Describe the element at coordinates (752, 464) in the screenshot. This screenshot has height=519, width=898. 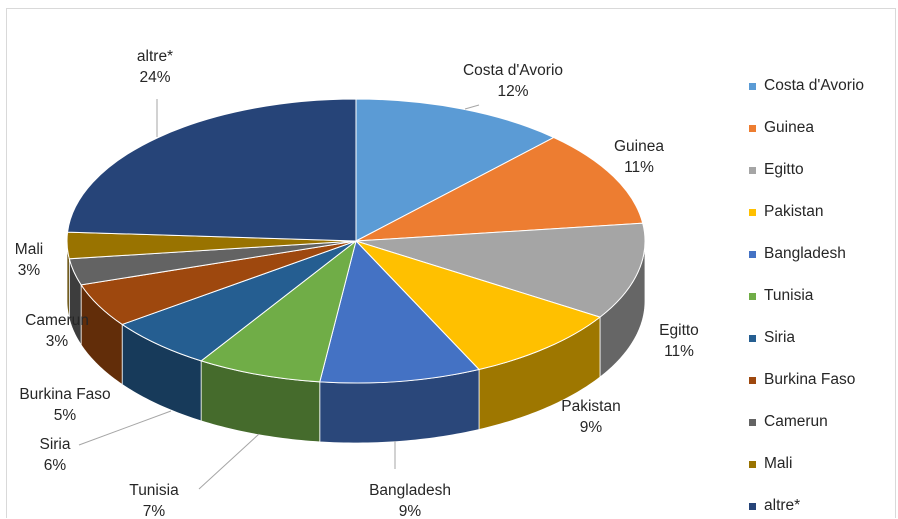
I see `legend-swatch-mali` at that location.